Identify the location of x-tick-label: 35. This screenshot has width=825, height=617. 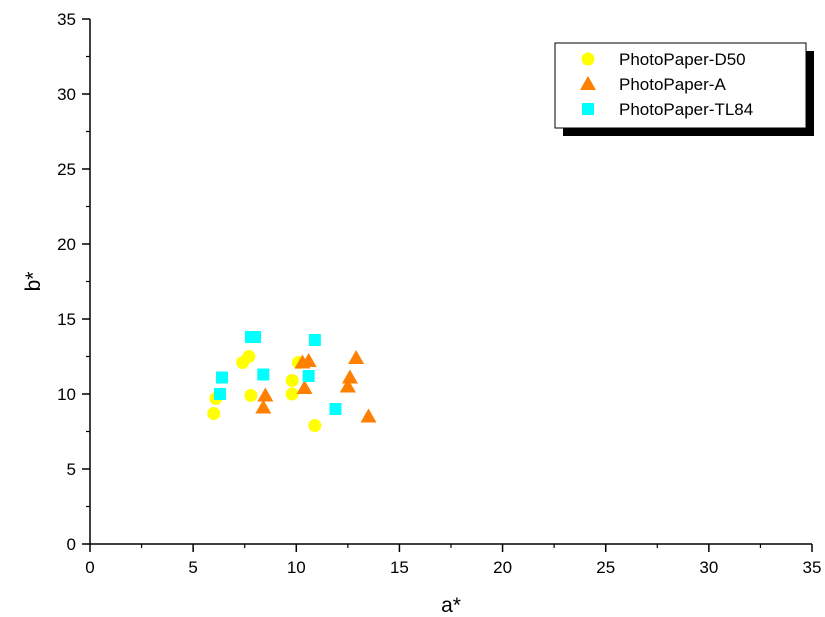
(812, 567).